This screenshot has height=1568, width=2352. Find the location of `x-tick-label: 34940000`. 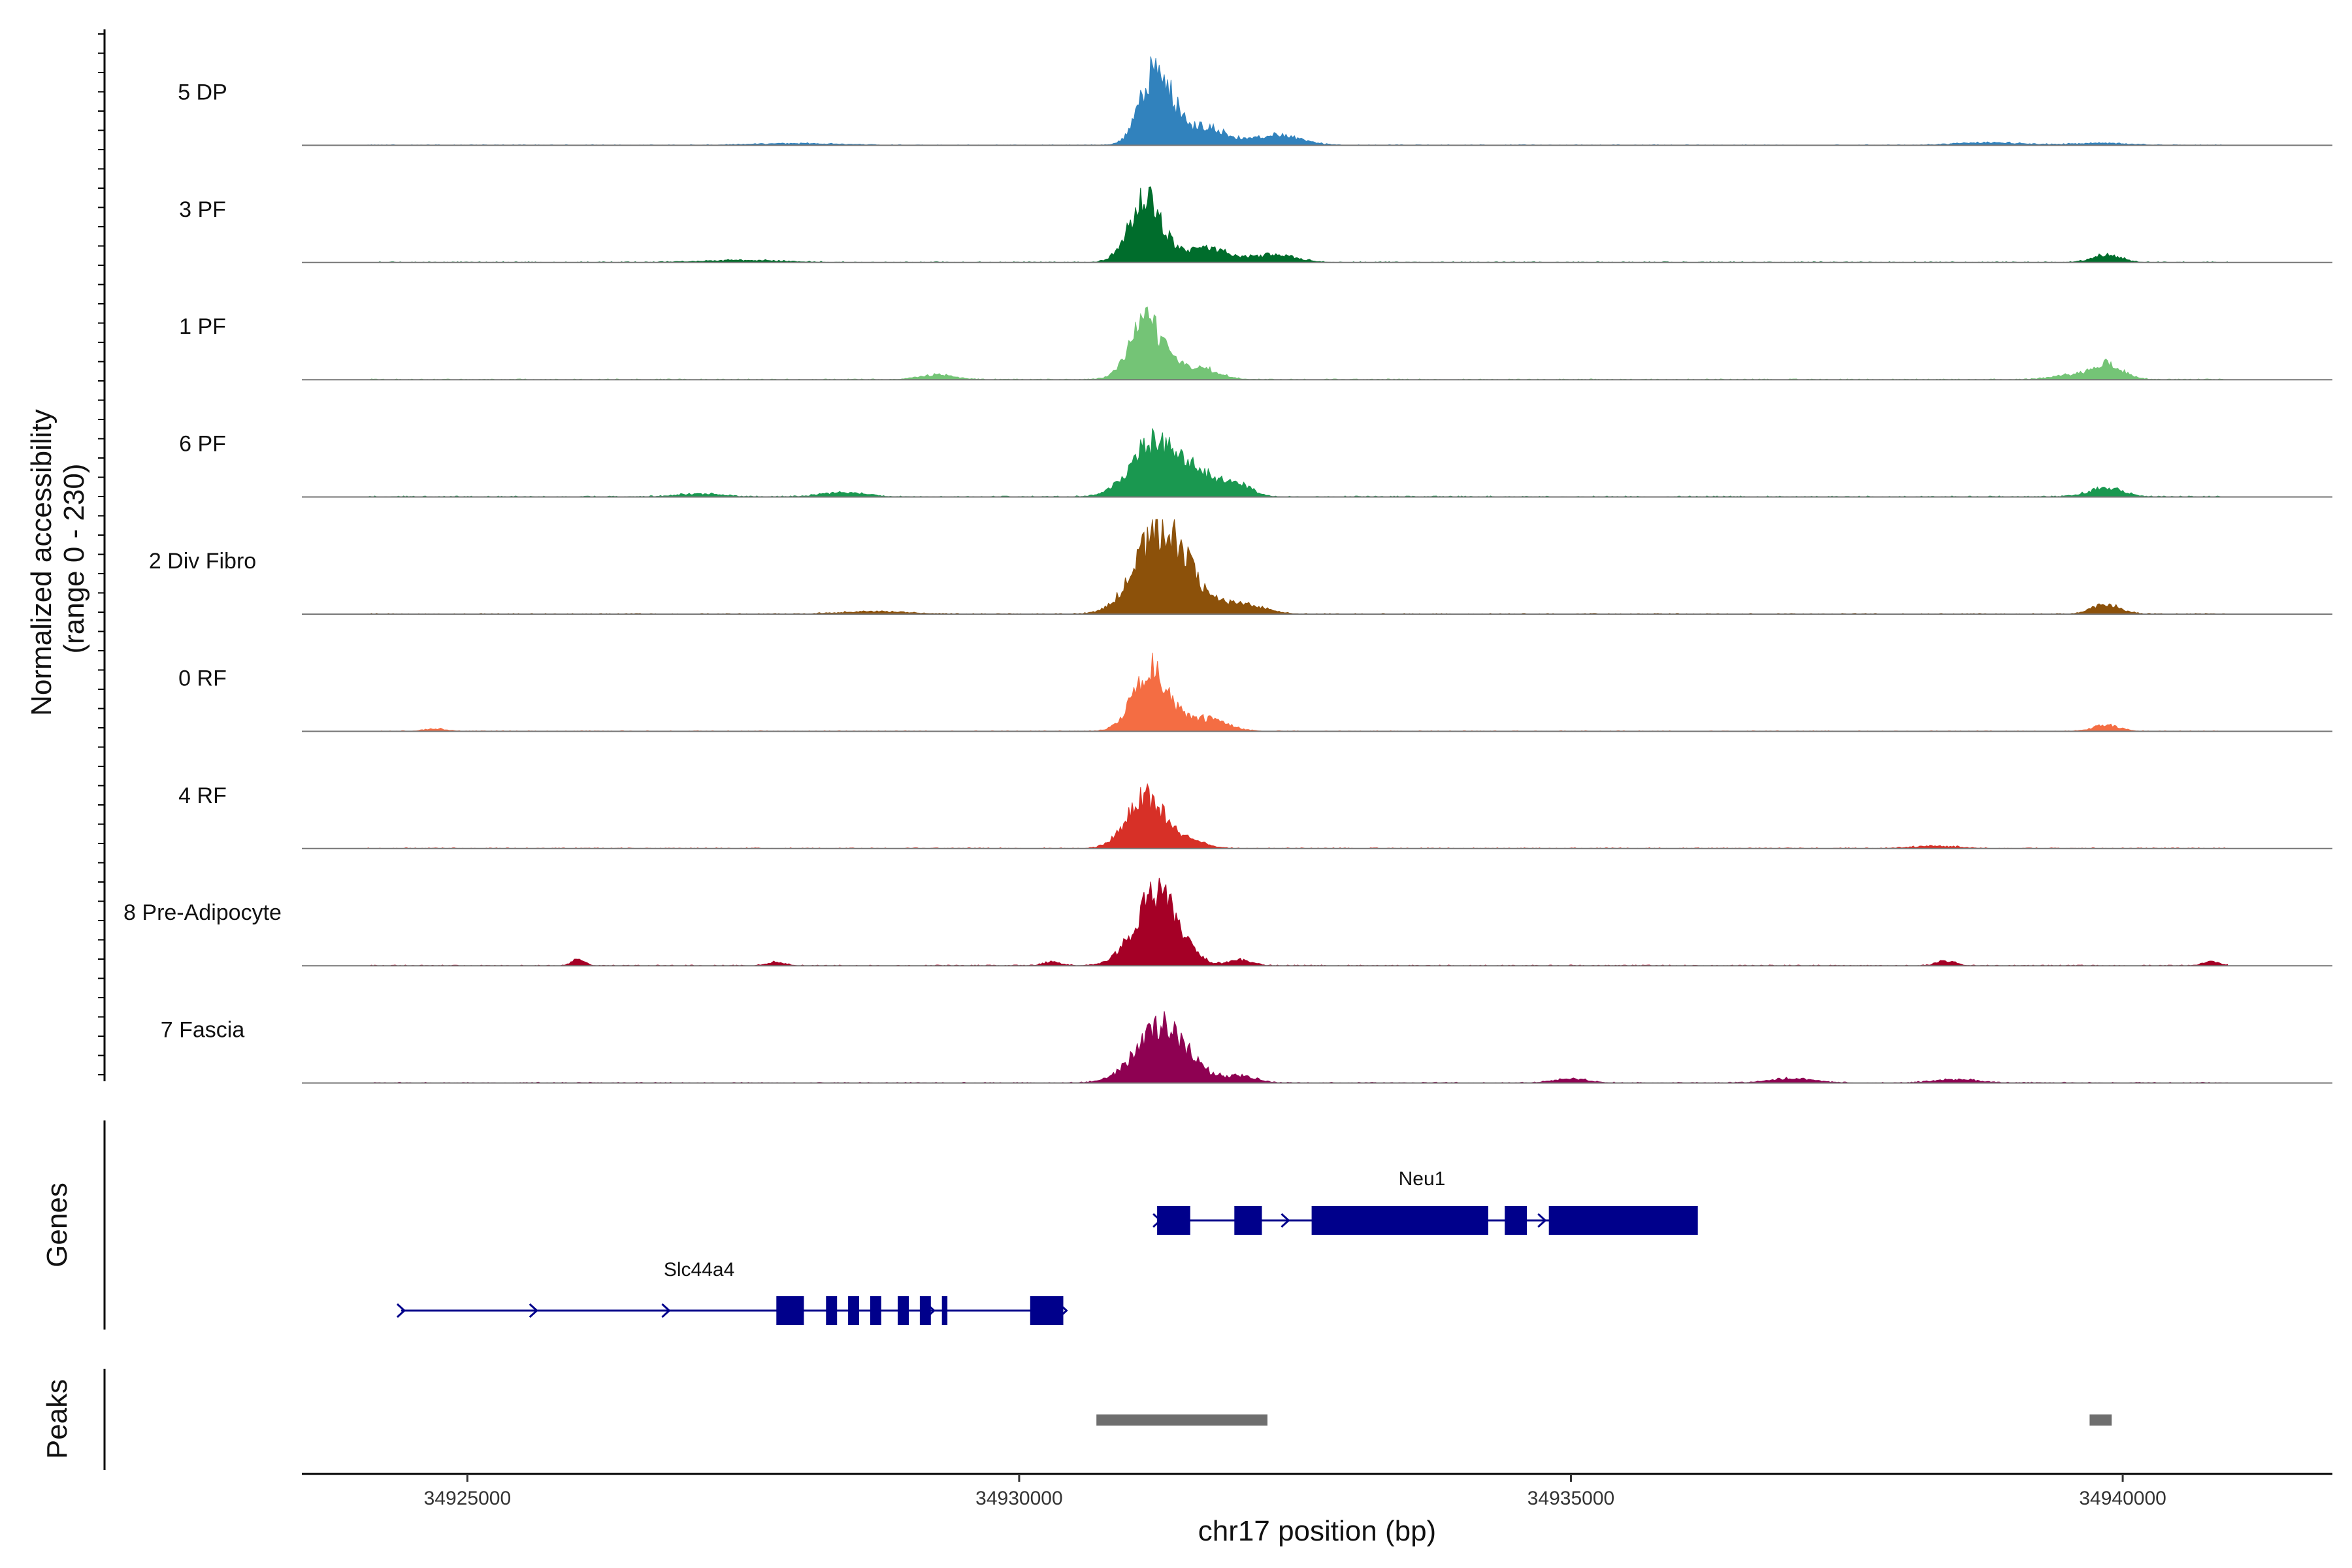

x-tick-label: 34940000 is located at coordinates (2122, 1498).